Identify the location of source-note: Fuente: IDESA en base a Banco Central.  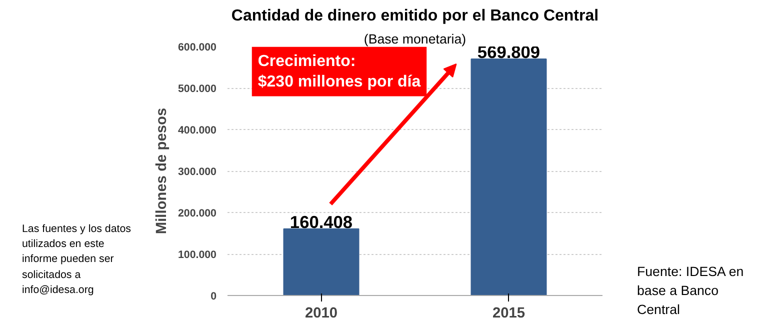
(691, 291).